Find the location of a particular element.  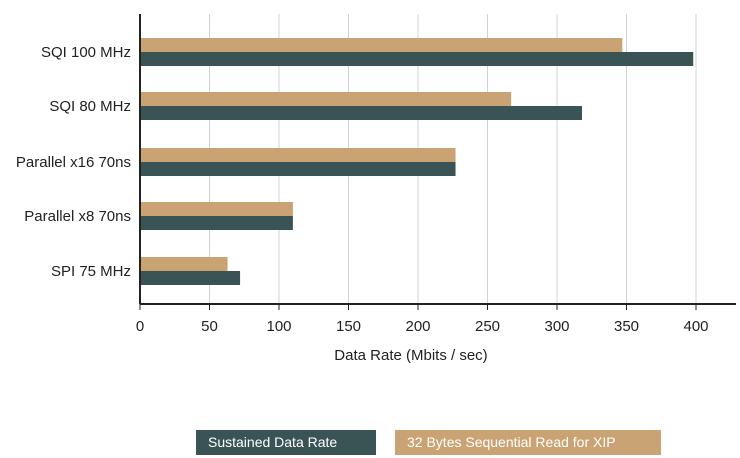

category-label: SPI 75 MHz is located at coordinates (91, 271).